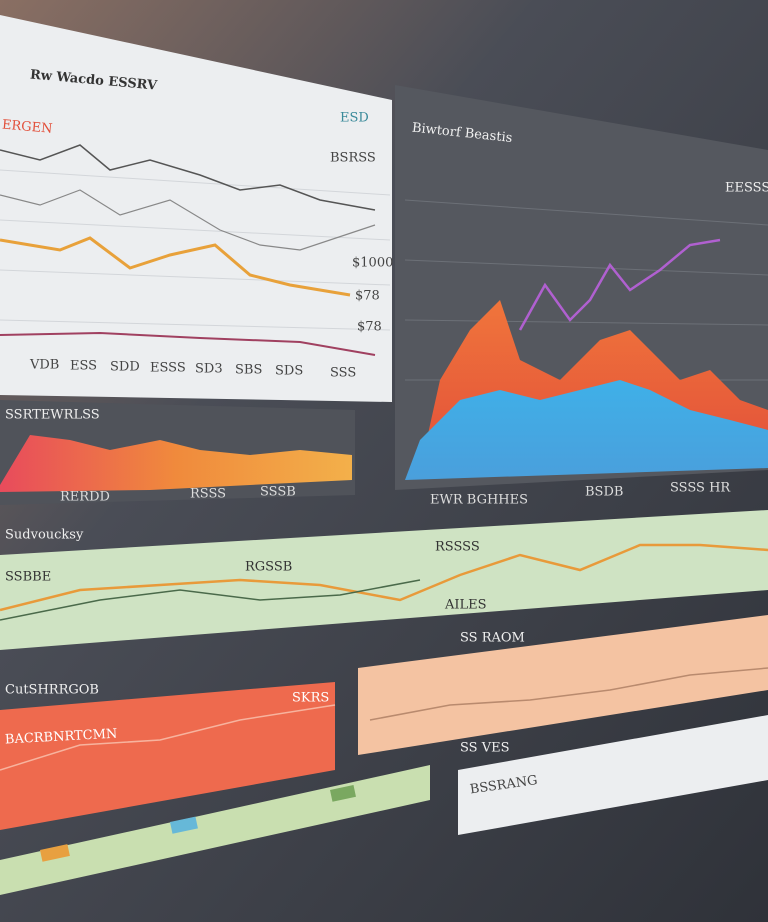  Describe the element at coordinates (52, 415) in the screenshot. I see `strip-title: SSRTEWRLSS` at that location.